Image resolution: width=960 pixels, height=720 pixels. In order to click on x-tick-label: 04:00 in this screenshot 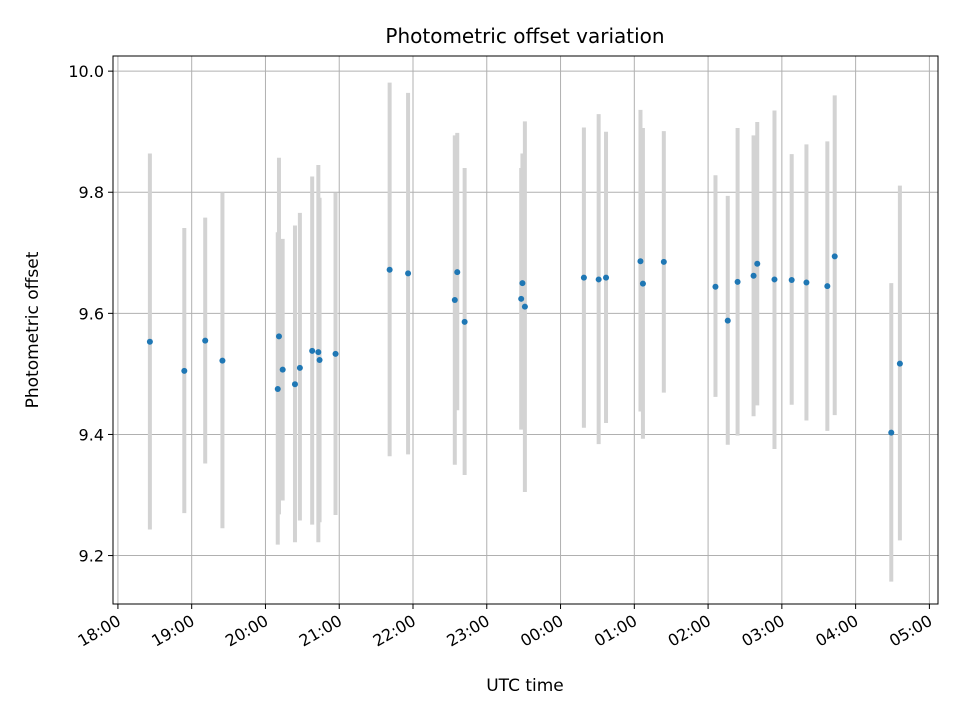, I will do `click(836, 631)`.